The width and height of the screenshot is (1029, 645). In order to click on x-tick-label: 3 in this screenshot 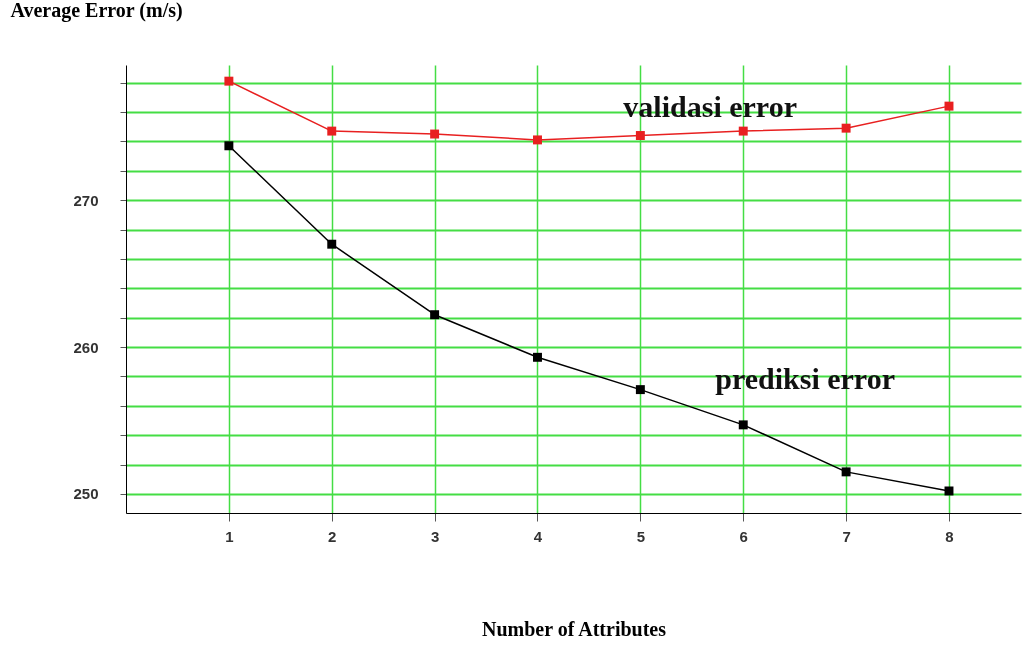, I will do `click(435, 536)`.